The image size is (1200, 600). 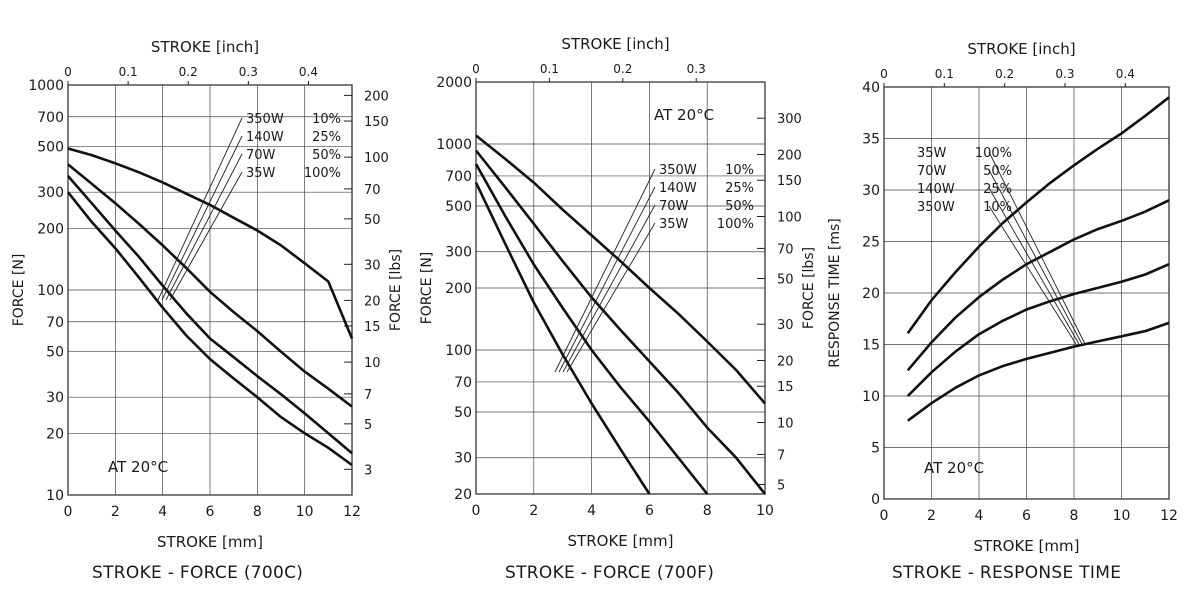 What do you see at coordinates (55, 323) in the screenshot?
I see `c700c-ytick-label: 70` at bounding box center [55, 323].